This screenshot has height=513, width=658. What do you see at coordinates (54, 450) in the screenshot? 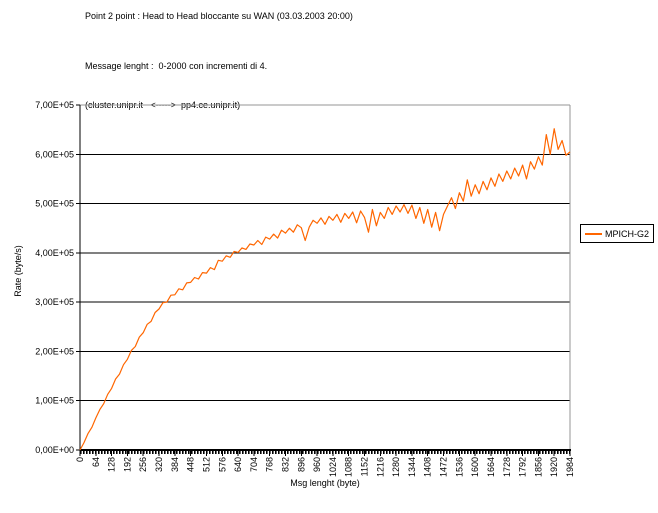
I see `y-axis-tick-label: 0,00E+00` at bounding box center [54, 450].